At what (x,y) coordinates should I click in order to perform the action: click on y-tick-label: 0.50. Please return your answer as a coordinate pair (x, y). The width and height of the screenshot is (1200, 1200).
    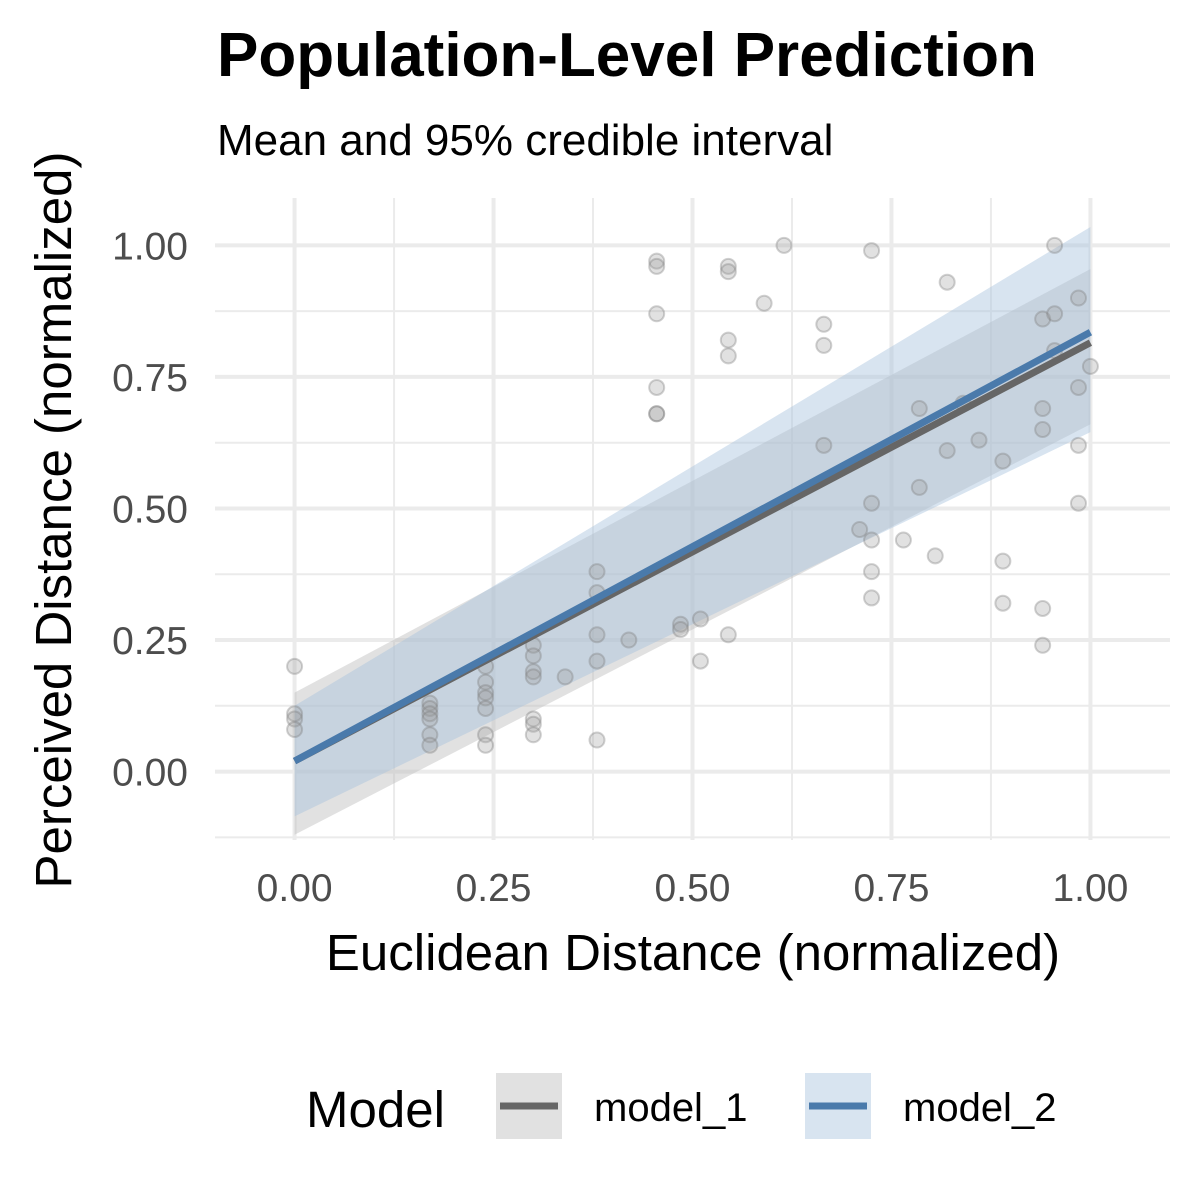
    Looking at the image, I should click on (150, 509).